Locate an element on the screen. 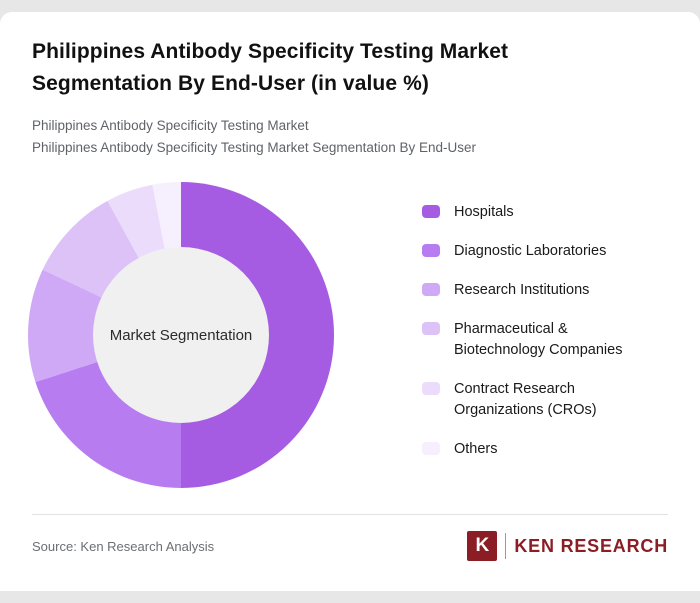  legend-item-pharma-biotech: Pharmaceutical & Biotechnology Companies is located at coordinates (538, 340).